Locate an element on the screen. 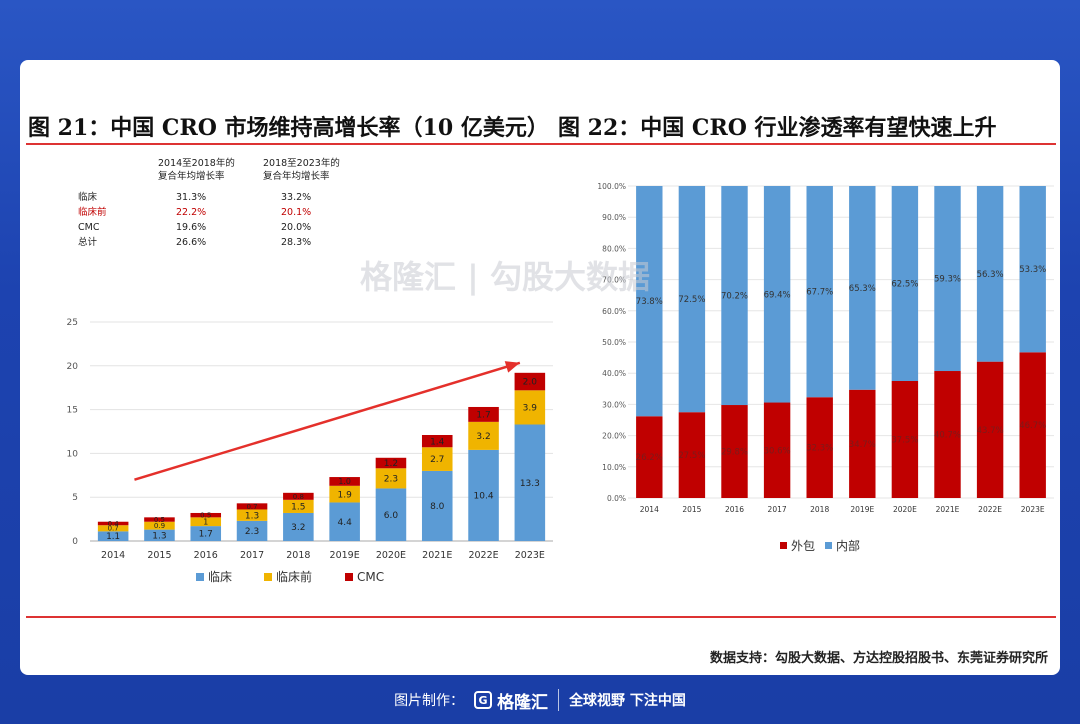 The height and width of the screenshot is (724, 1080). x-tick-label: 2014 is located at coordinates (649, 509).